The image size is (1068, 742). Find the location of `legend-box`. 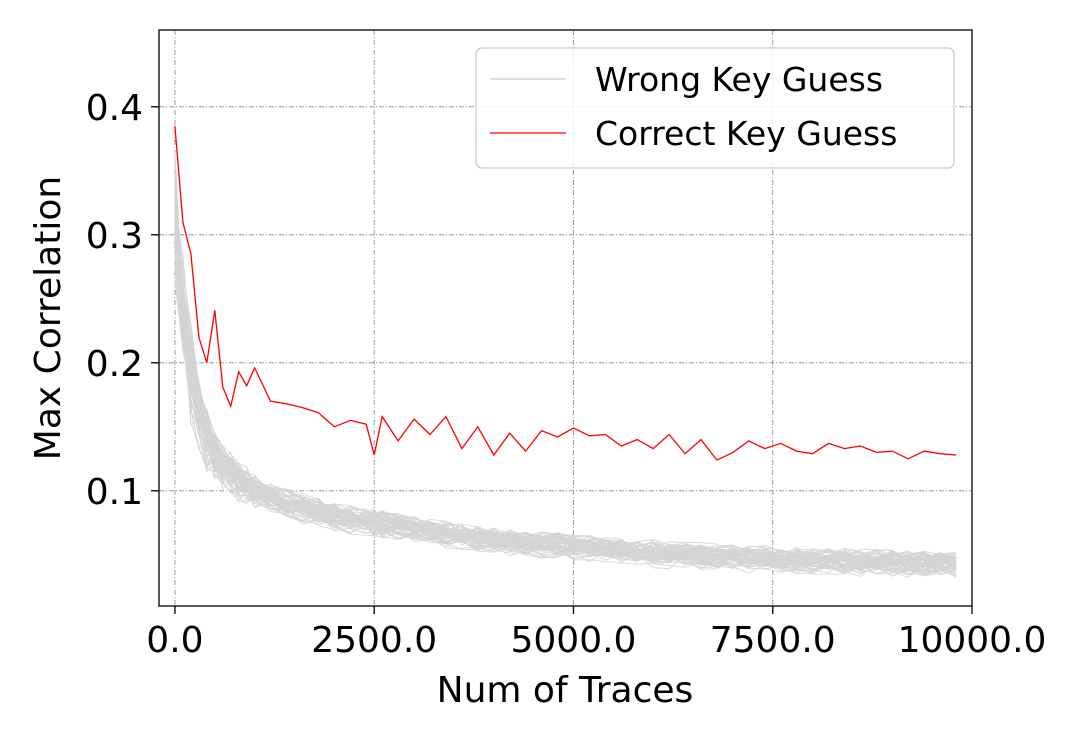

legend-box is located at coordinates (715, 108).